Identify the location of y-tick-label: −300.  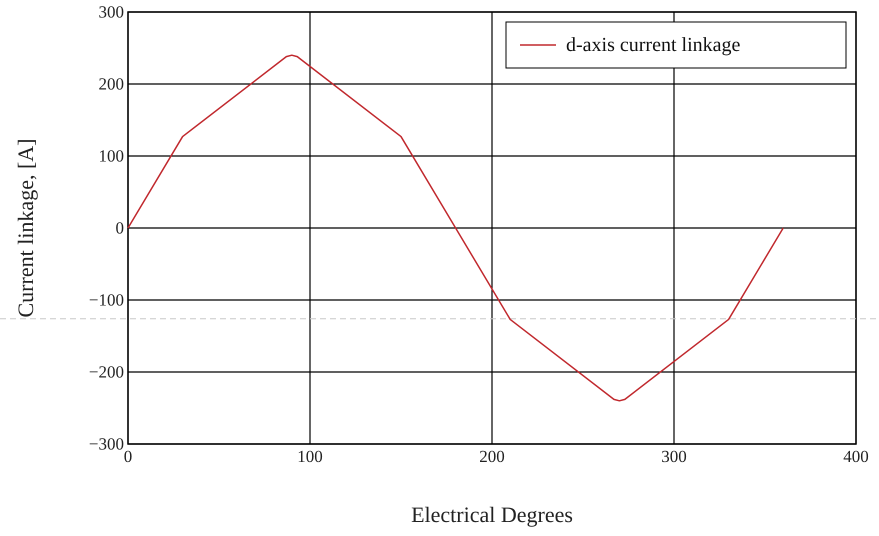
(106, 444).